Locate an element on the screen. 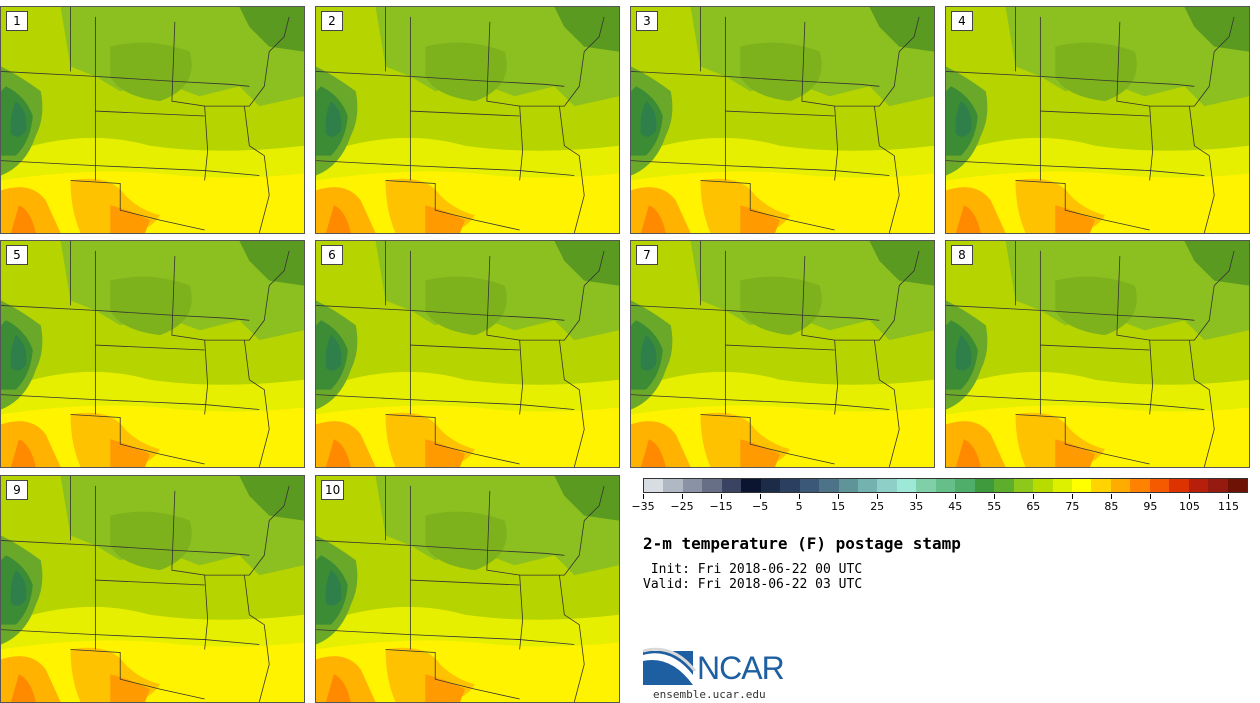 This screenshot has height=703, width=1260. member-panel-5: 5 is located at coordinates (152, 354).